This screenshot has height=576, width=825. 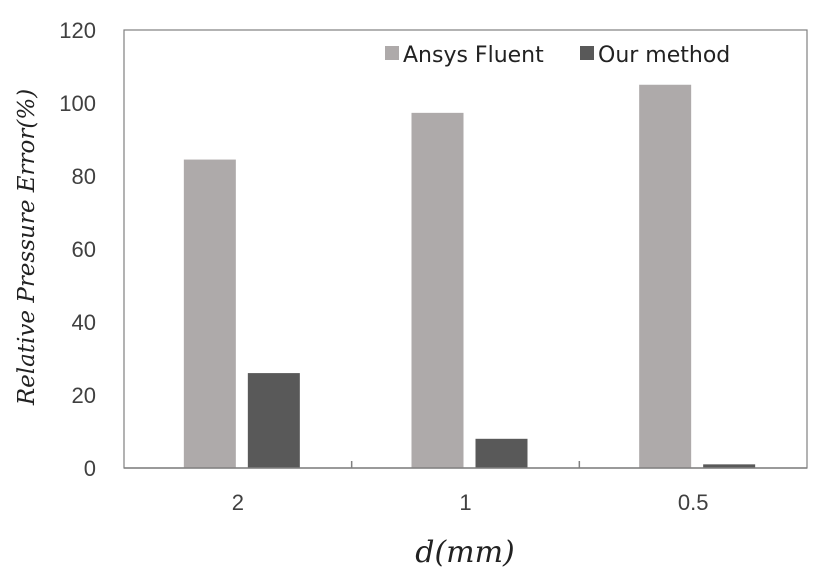 What do you see at coordinates (27, 247) in the screenshot?
I see `y-axis-title: Relative Pressure Error(%)` at bounding box center [27, 247].